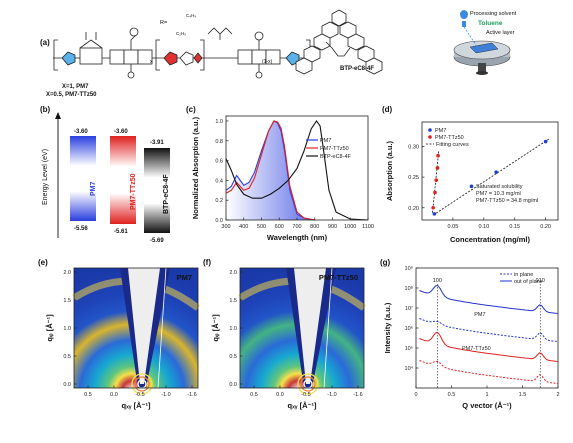 This screenshot has width=573, height=443. I want to click on polymer-pm7-label: X=1, PM7, so click(75, 87).